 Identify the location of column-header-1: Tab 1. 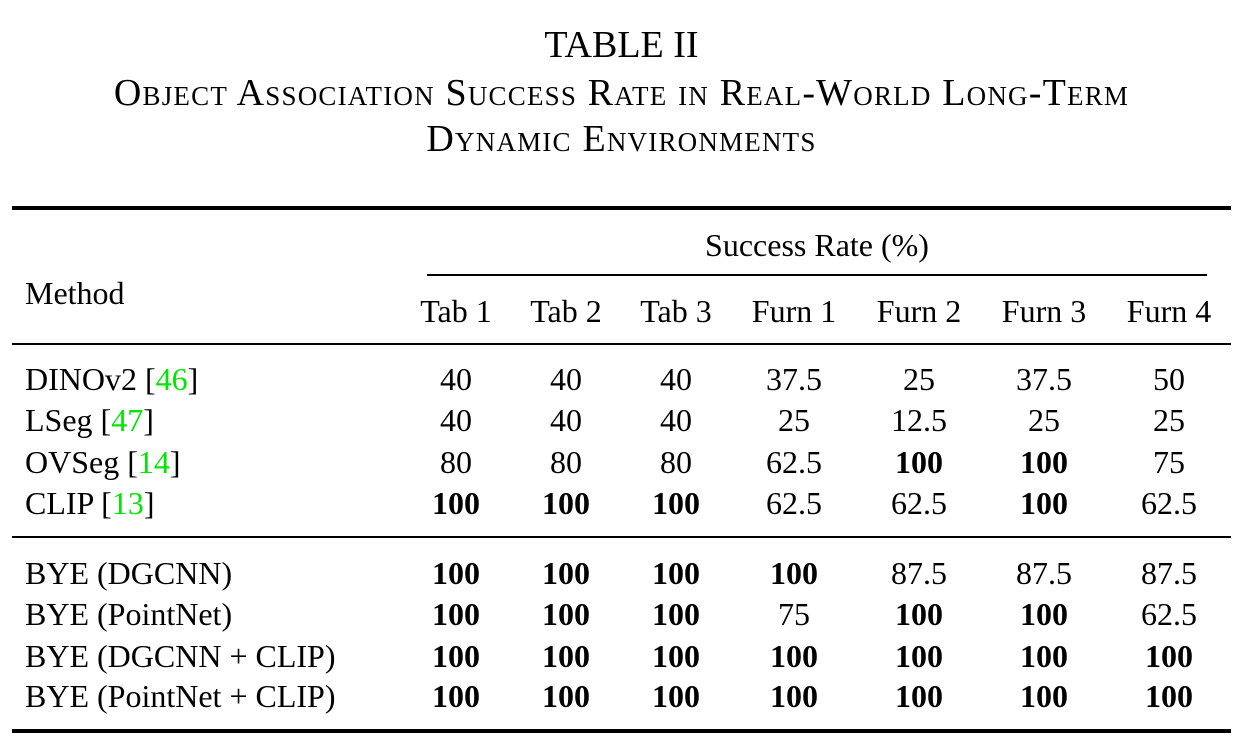
(456, 311).